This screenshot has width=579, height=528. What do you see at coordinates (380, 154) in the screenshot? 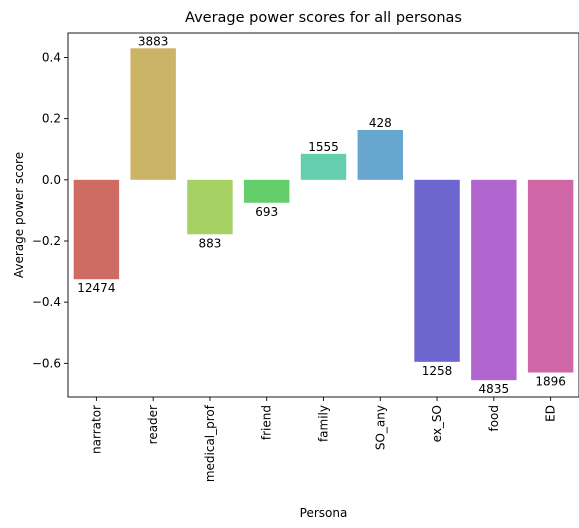
I see `bar-SO_any` at bounding box center [380, 154].